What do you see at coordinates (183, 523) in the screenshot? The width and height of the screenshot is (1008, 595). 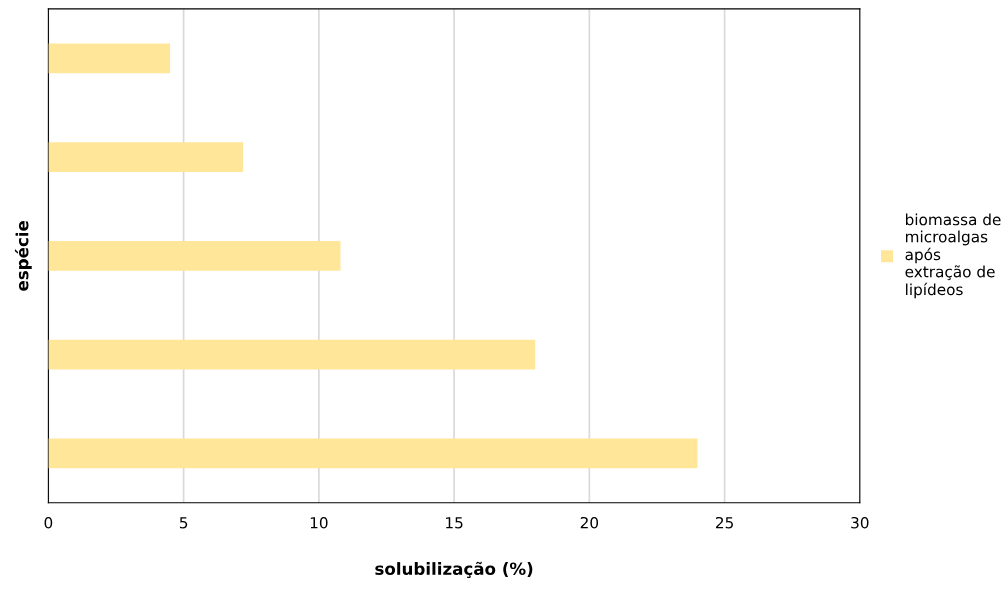 I see `x-tick-label: 5` at bounding box center [183, 523].